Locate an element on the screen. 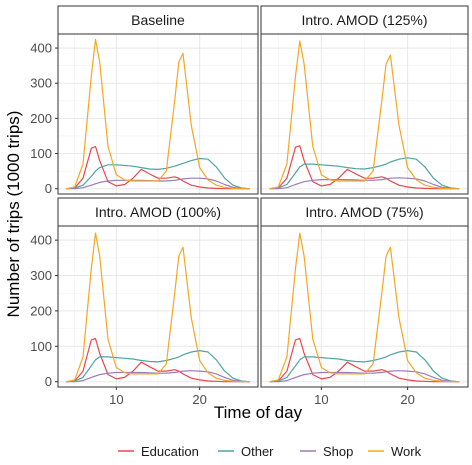  legend-item-education: Education is located at coordinates (158, 451).